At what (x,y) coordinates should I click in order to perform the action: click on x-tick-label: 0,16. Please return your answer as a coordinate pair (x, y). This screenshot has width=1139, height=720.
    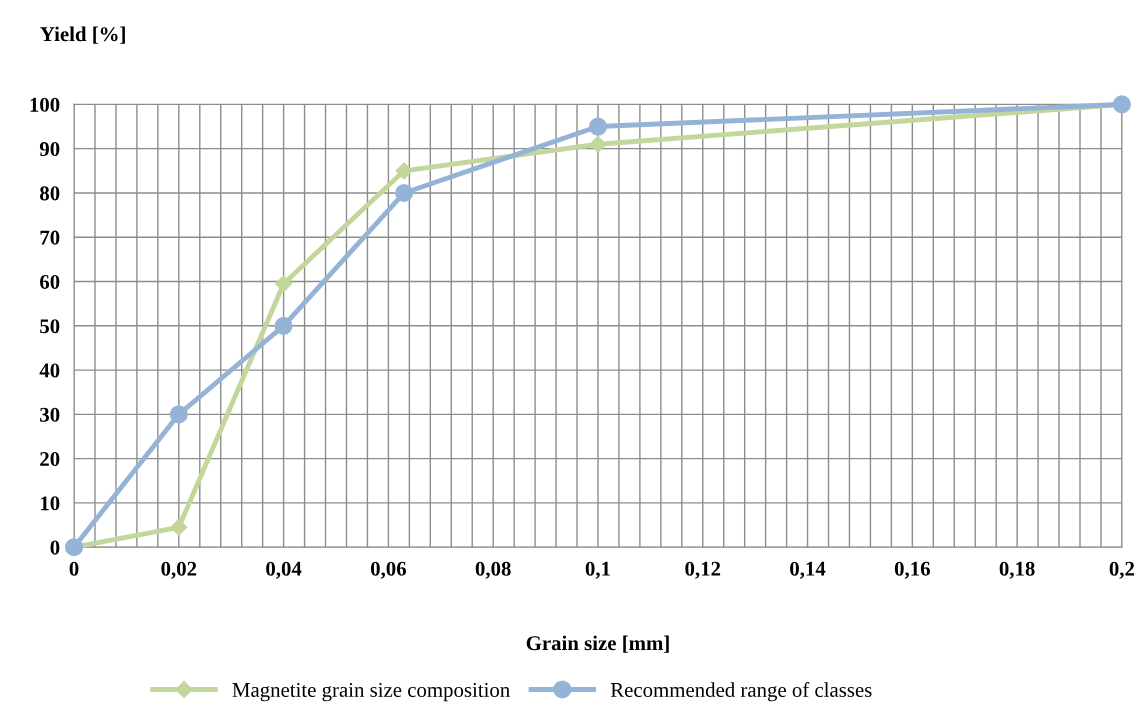
    Looking at the image, I should click on (912, 570).